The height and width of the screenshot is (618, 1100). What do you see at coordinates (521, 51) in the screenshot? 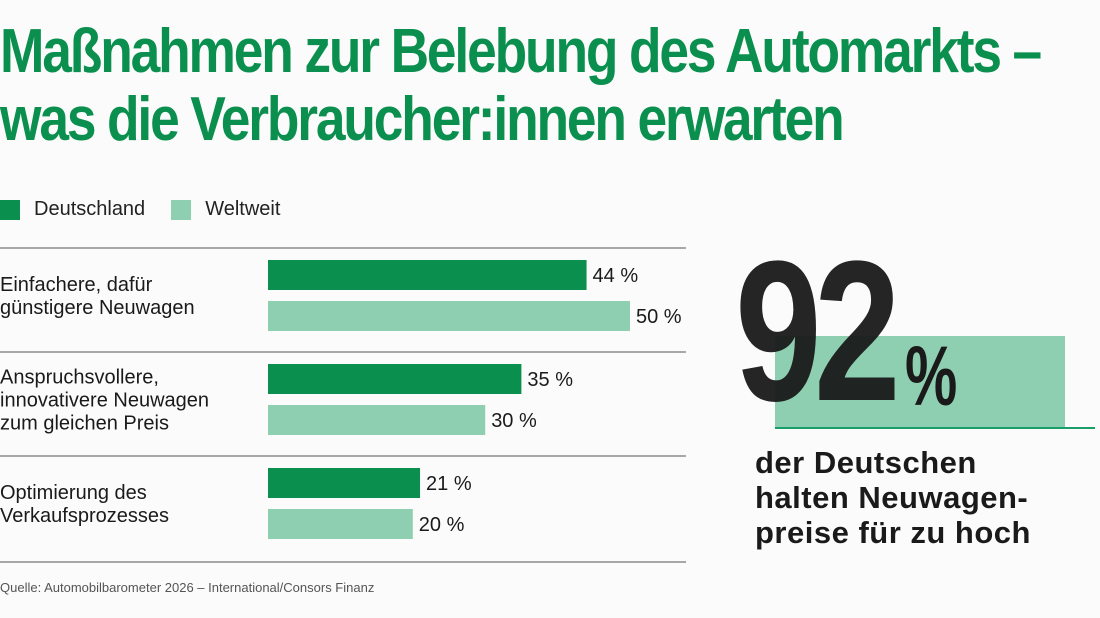
I see `chart-title-line-1: Maßnahmen zur Belebung des Automarkts –` at bounding box center [521, 51].